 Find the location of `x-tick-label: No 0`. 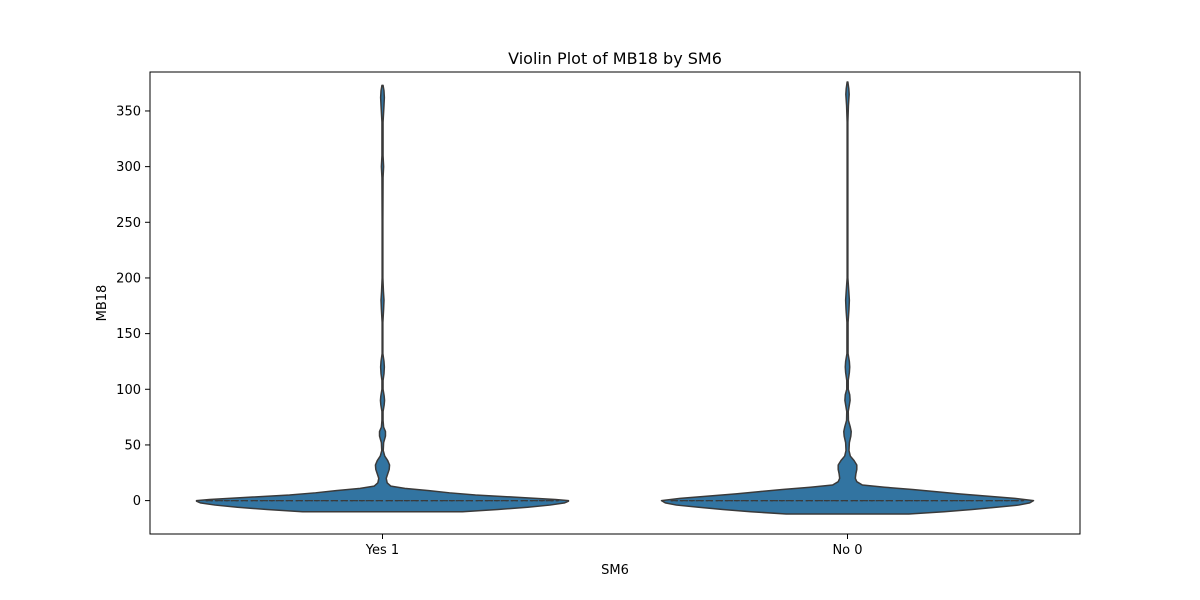

x-tick-label: No 0 is located at coordinates (847, 550).